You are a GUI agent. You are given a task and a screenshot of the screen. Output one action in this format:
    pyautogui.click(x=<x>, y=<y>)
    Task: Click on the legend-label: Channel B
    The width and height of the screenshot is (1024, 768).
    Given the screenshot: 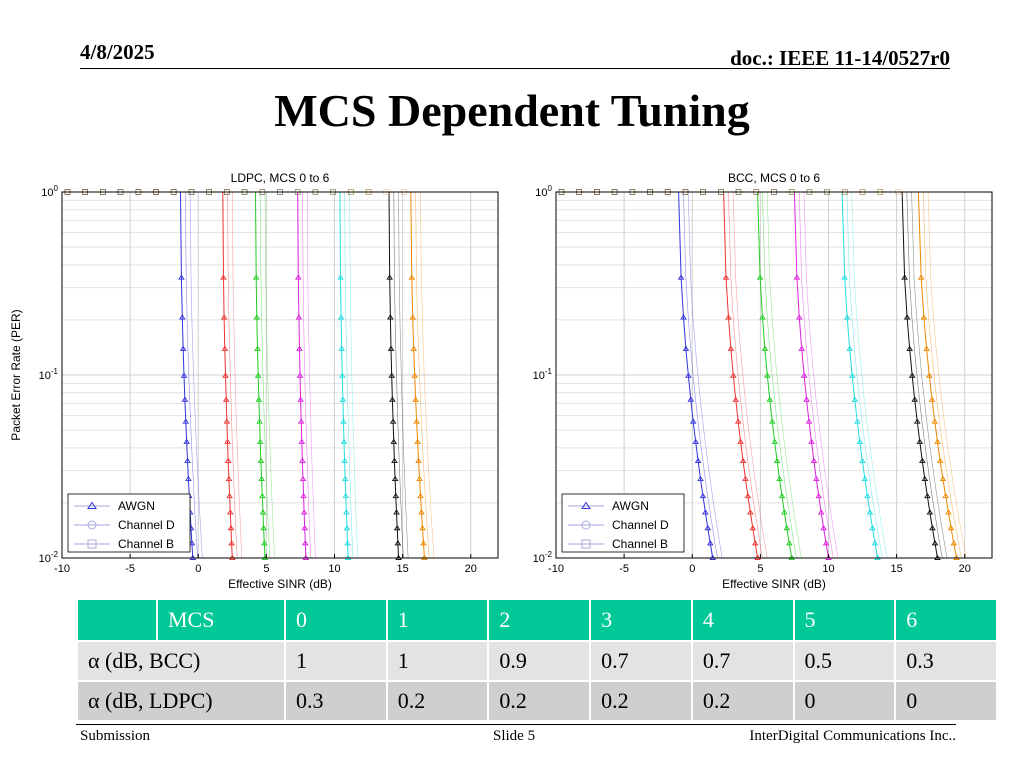 What is the action you would take?
    pyautogui.click(x=640, y=544)
    